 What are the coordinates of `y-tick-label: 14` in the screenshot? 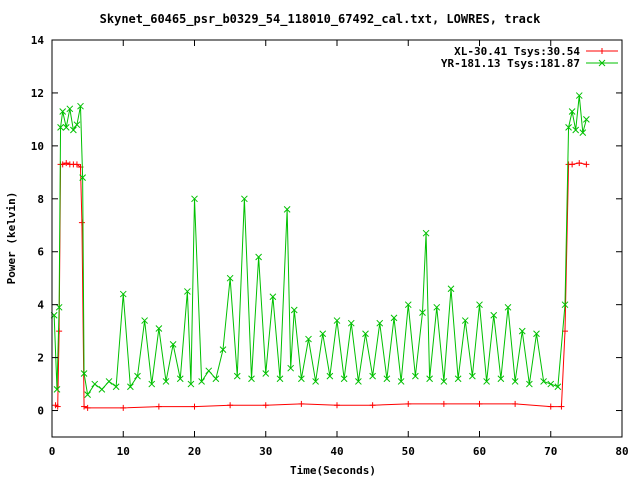 It's located at (38, 40).